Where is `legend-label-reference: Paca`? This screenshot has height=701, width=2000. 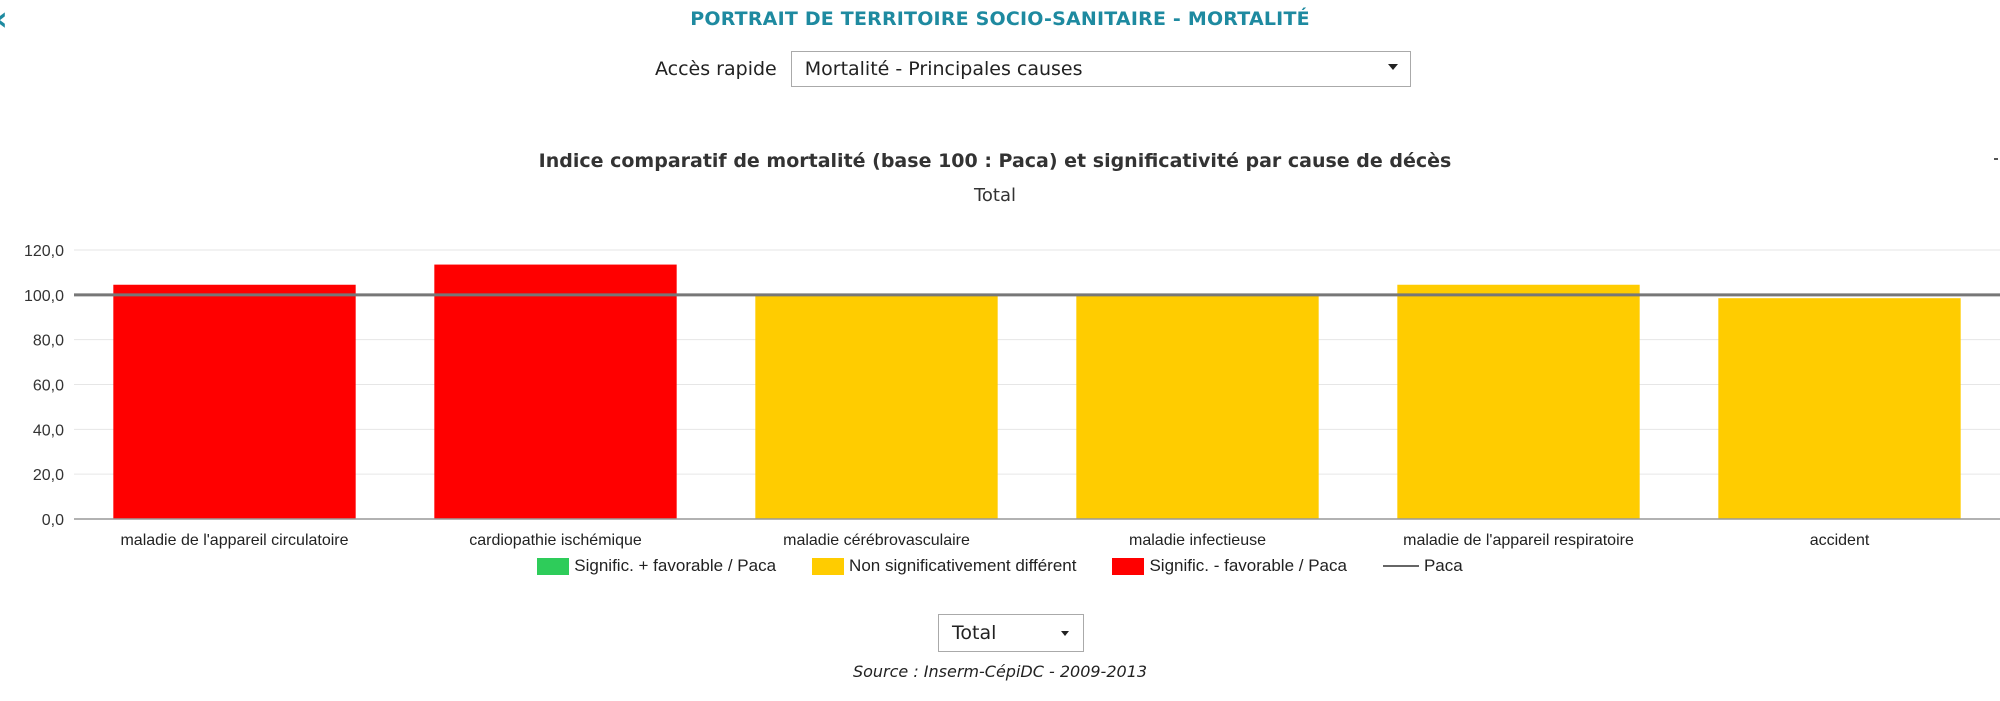 legend-label-reference: Paca is located at coordinates (1443, 565).